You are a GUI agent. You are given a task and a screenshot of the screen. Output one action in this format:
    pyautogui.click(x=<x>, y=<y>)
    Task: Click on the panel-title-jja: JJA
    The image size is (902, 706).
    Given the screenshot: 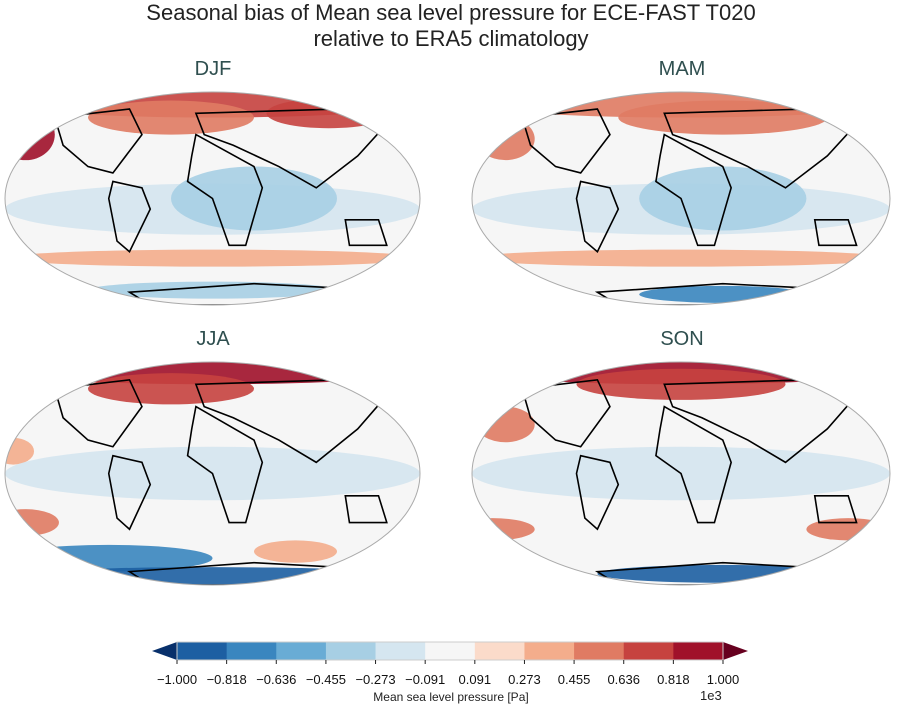 What is the action you would take?
    pyautogui.click(x=213, y=339)
    